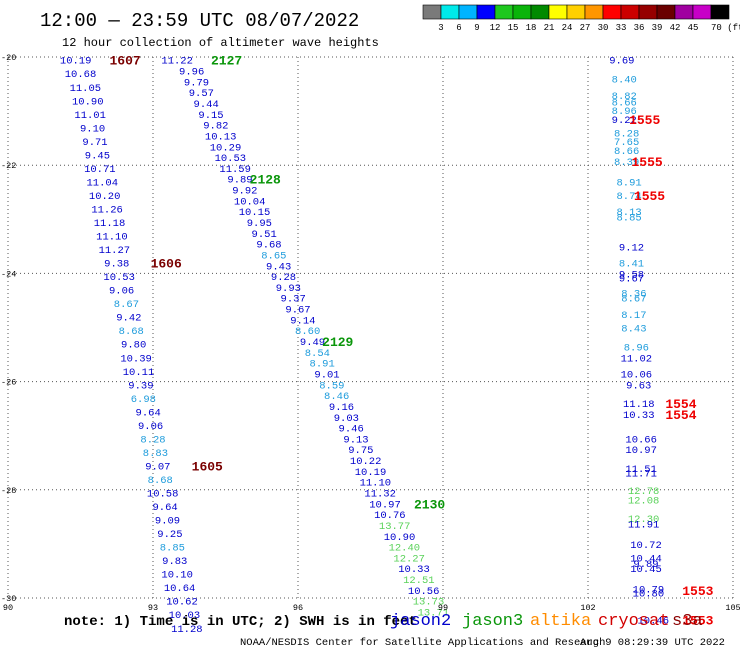  What do you see at coordinates (371, 473) in the screenshot?
I see `wave-height-value: 10.19` at bounding box center [371, 473].